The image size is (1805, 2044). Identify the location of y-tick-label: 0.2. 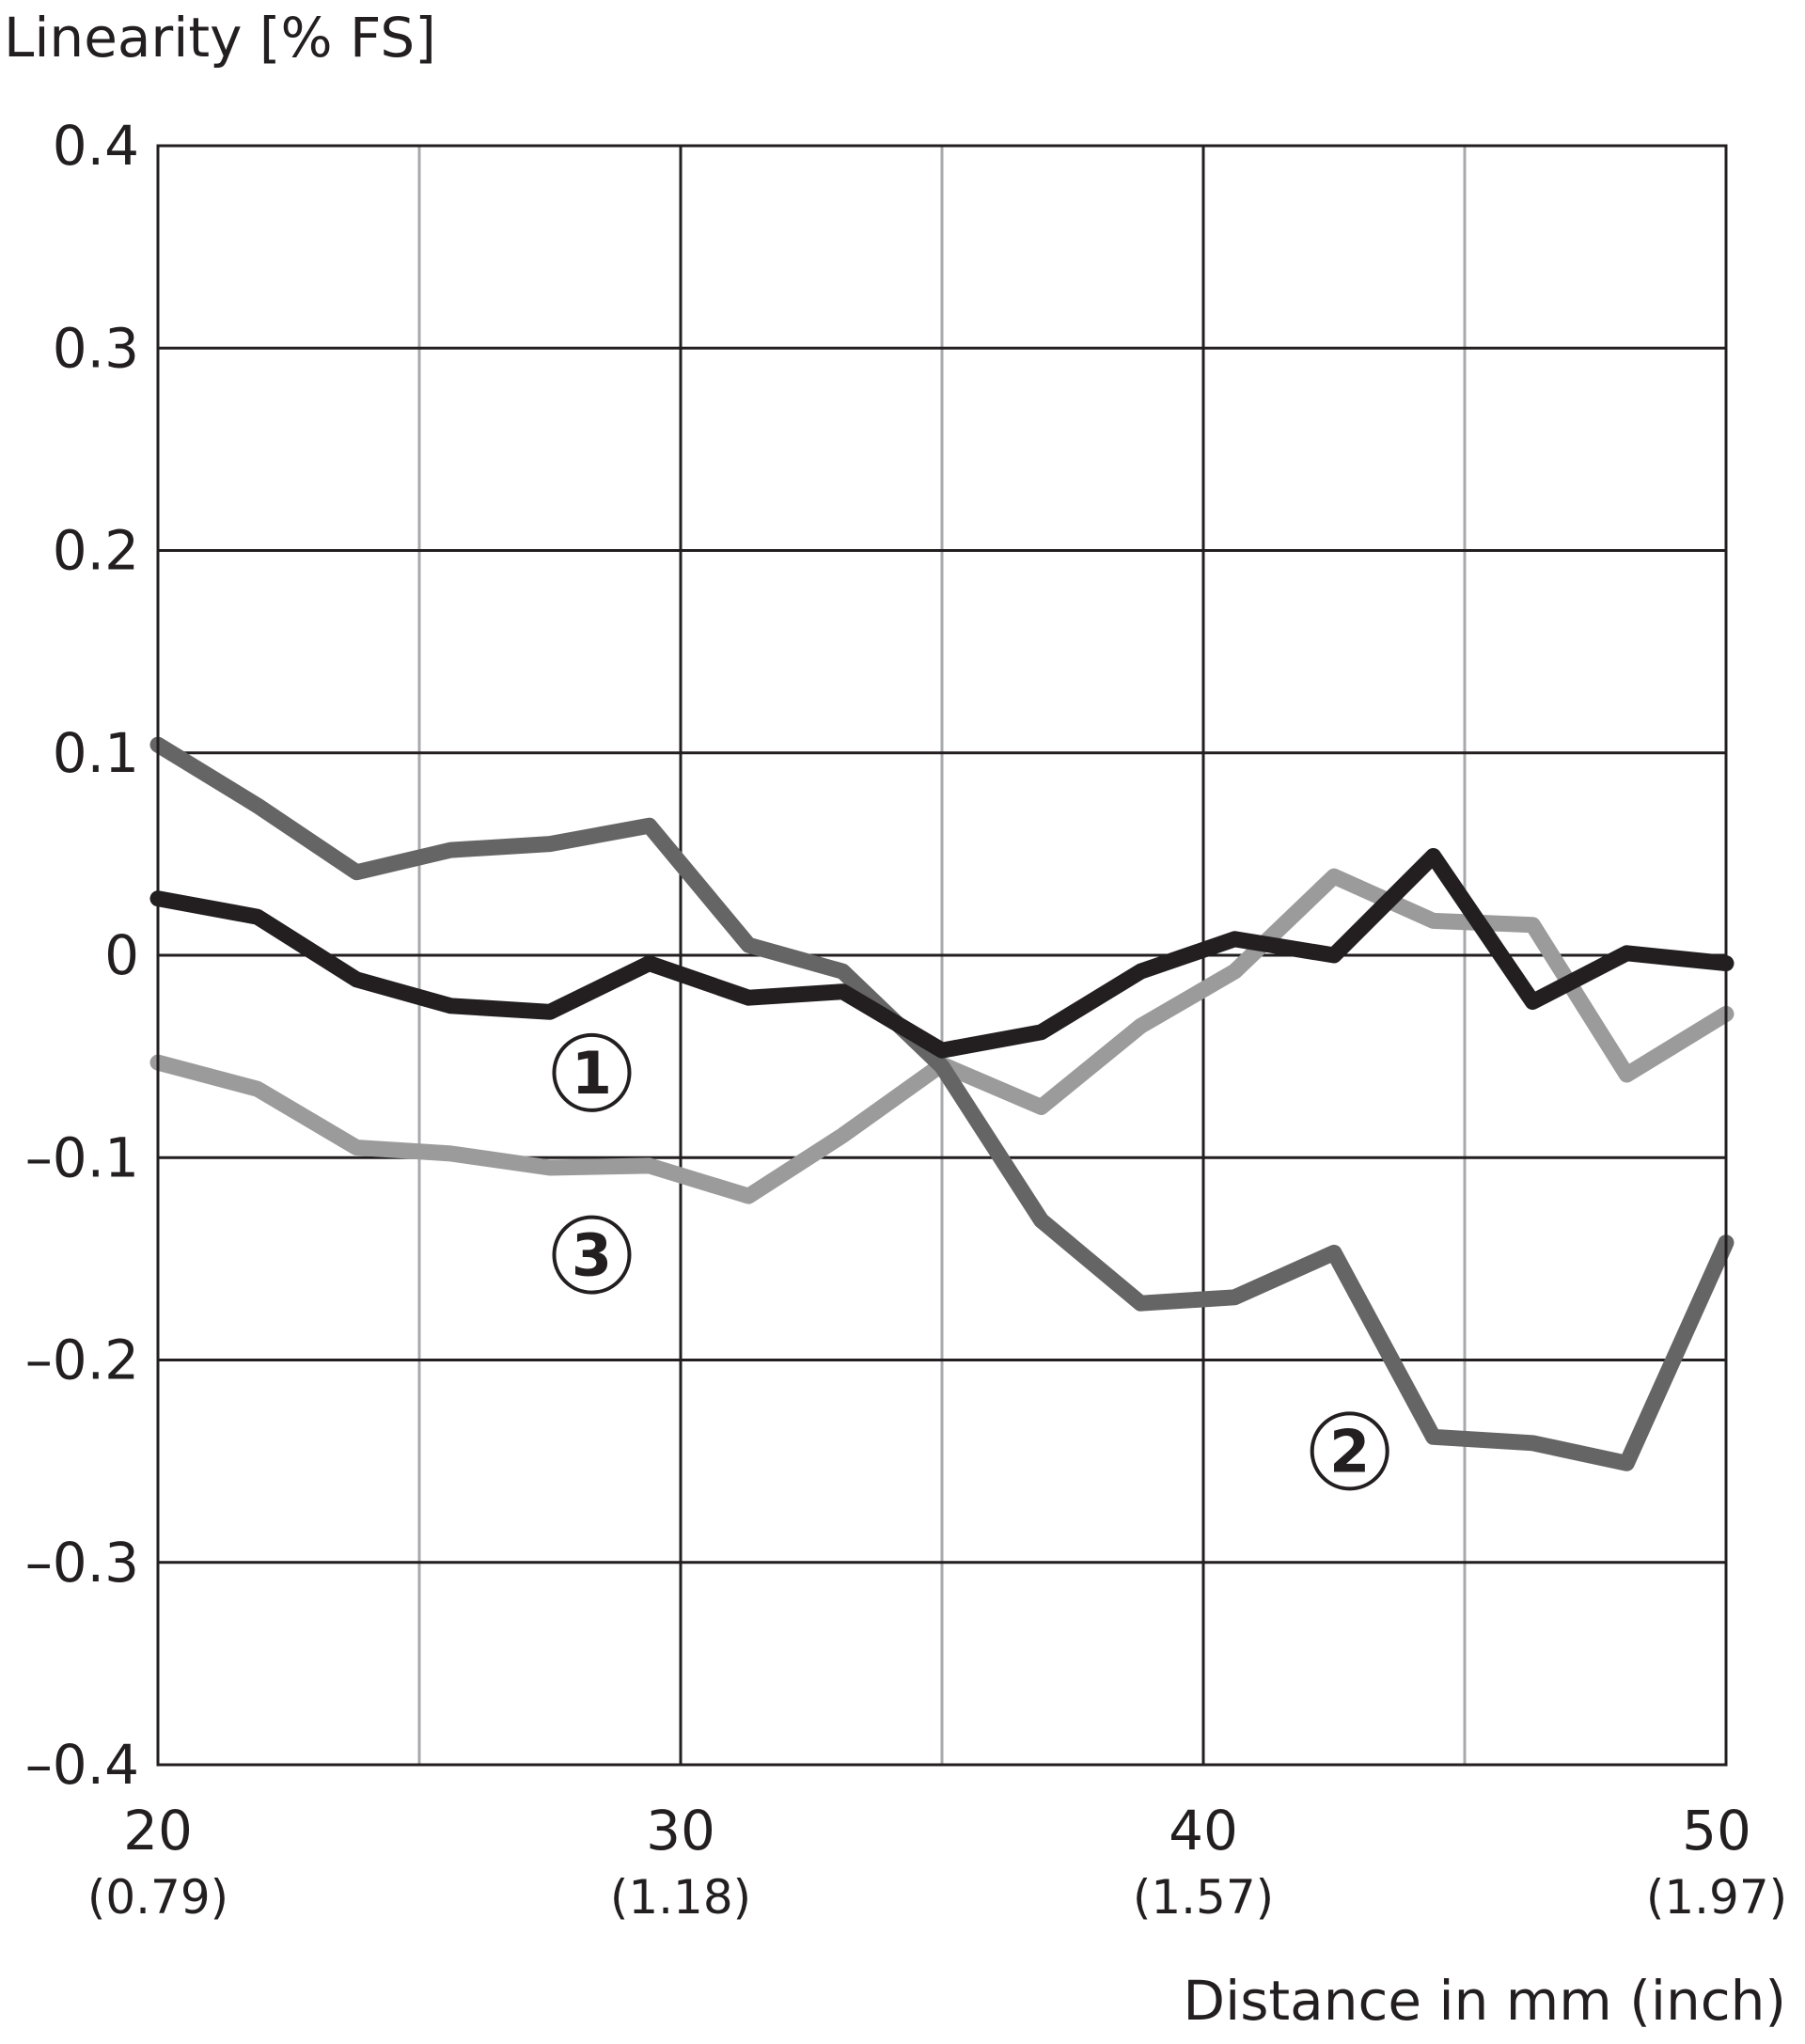
(96, 551).